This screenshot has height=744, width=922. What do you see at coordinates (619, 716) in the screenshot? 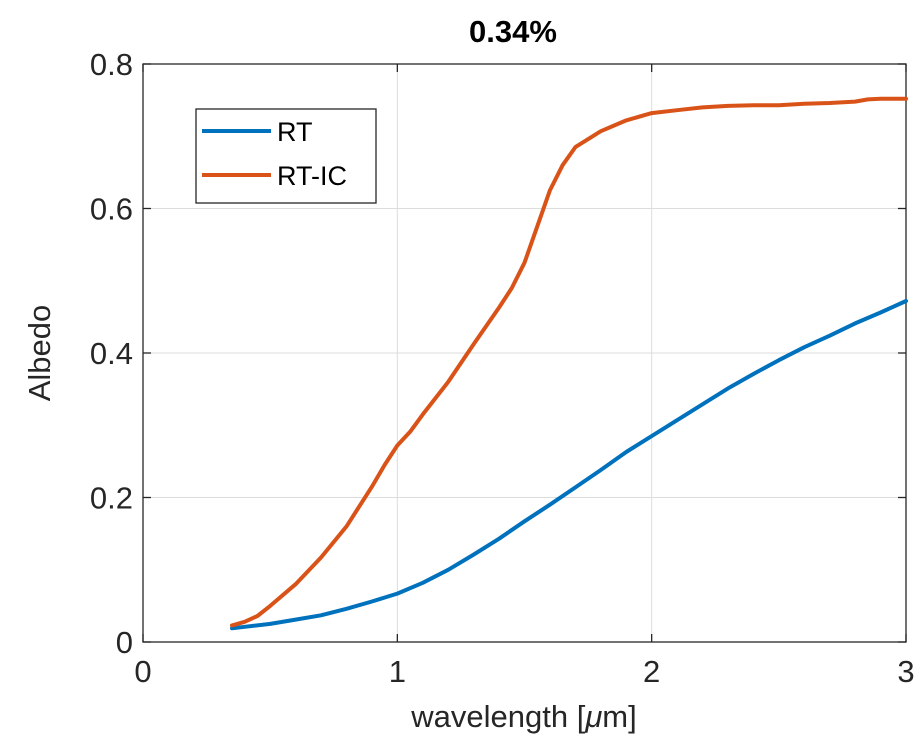
I see `x-axis-label-suffix: m]` at bounding box center [619, 716].